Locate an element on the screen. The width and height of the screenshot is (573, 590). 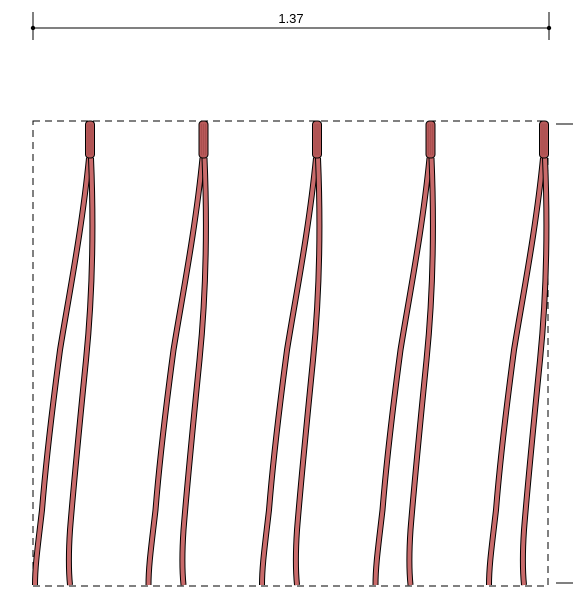
dimension-line: 1.37 is located at coordinates (291, 25).